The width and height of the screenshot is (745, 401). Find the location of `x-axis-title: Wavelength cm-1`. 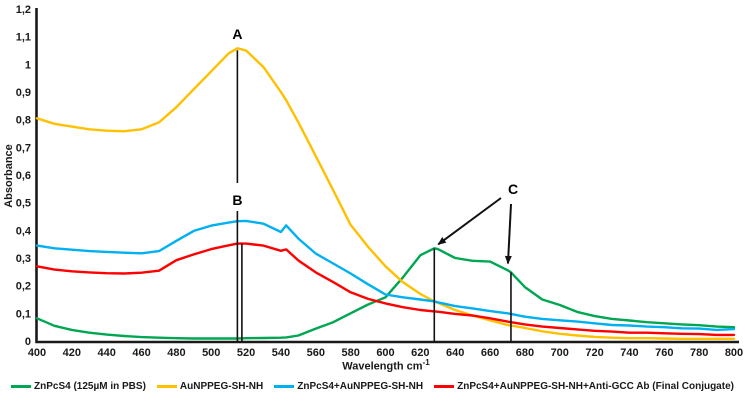

x-axis-title: Wavelength cm-1 is located at coordinates (386, 365).